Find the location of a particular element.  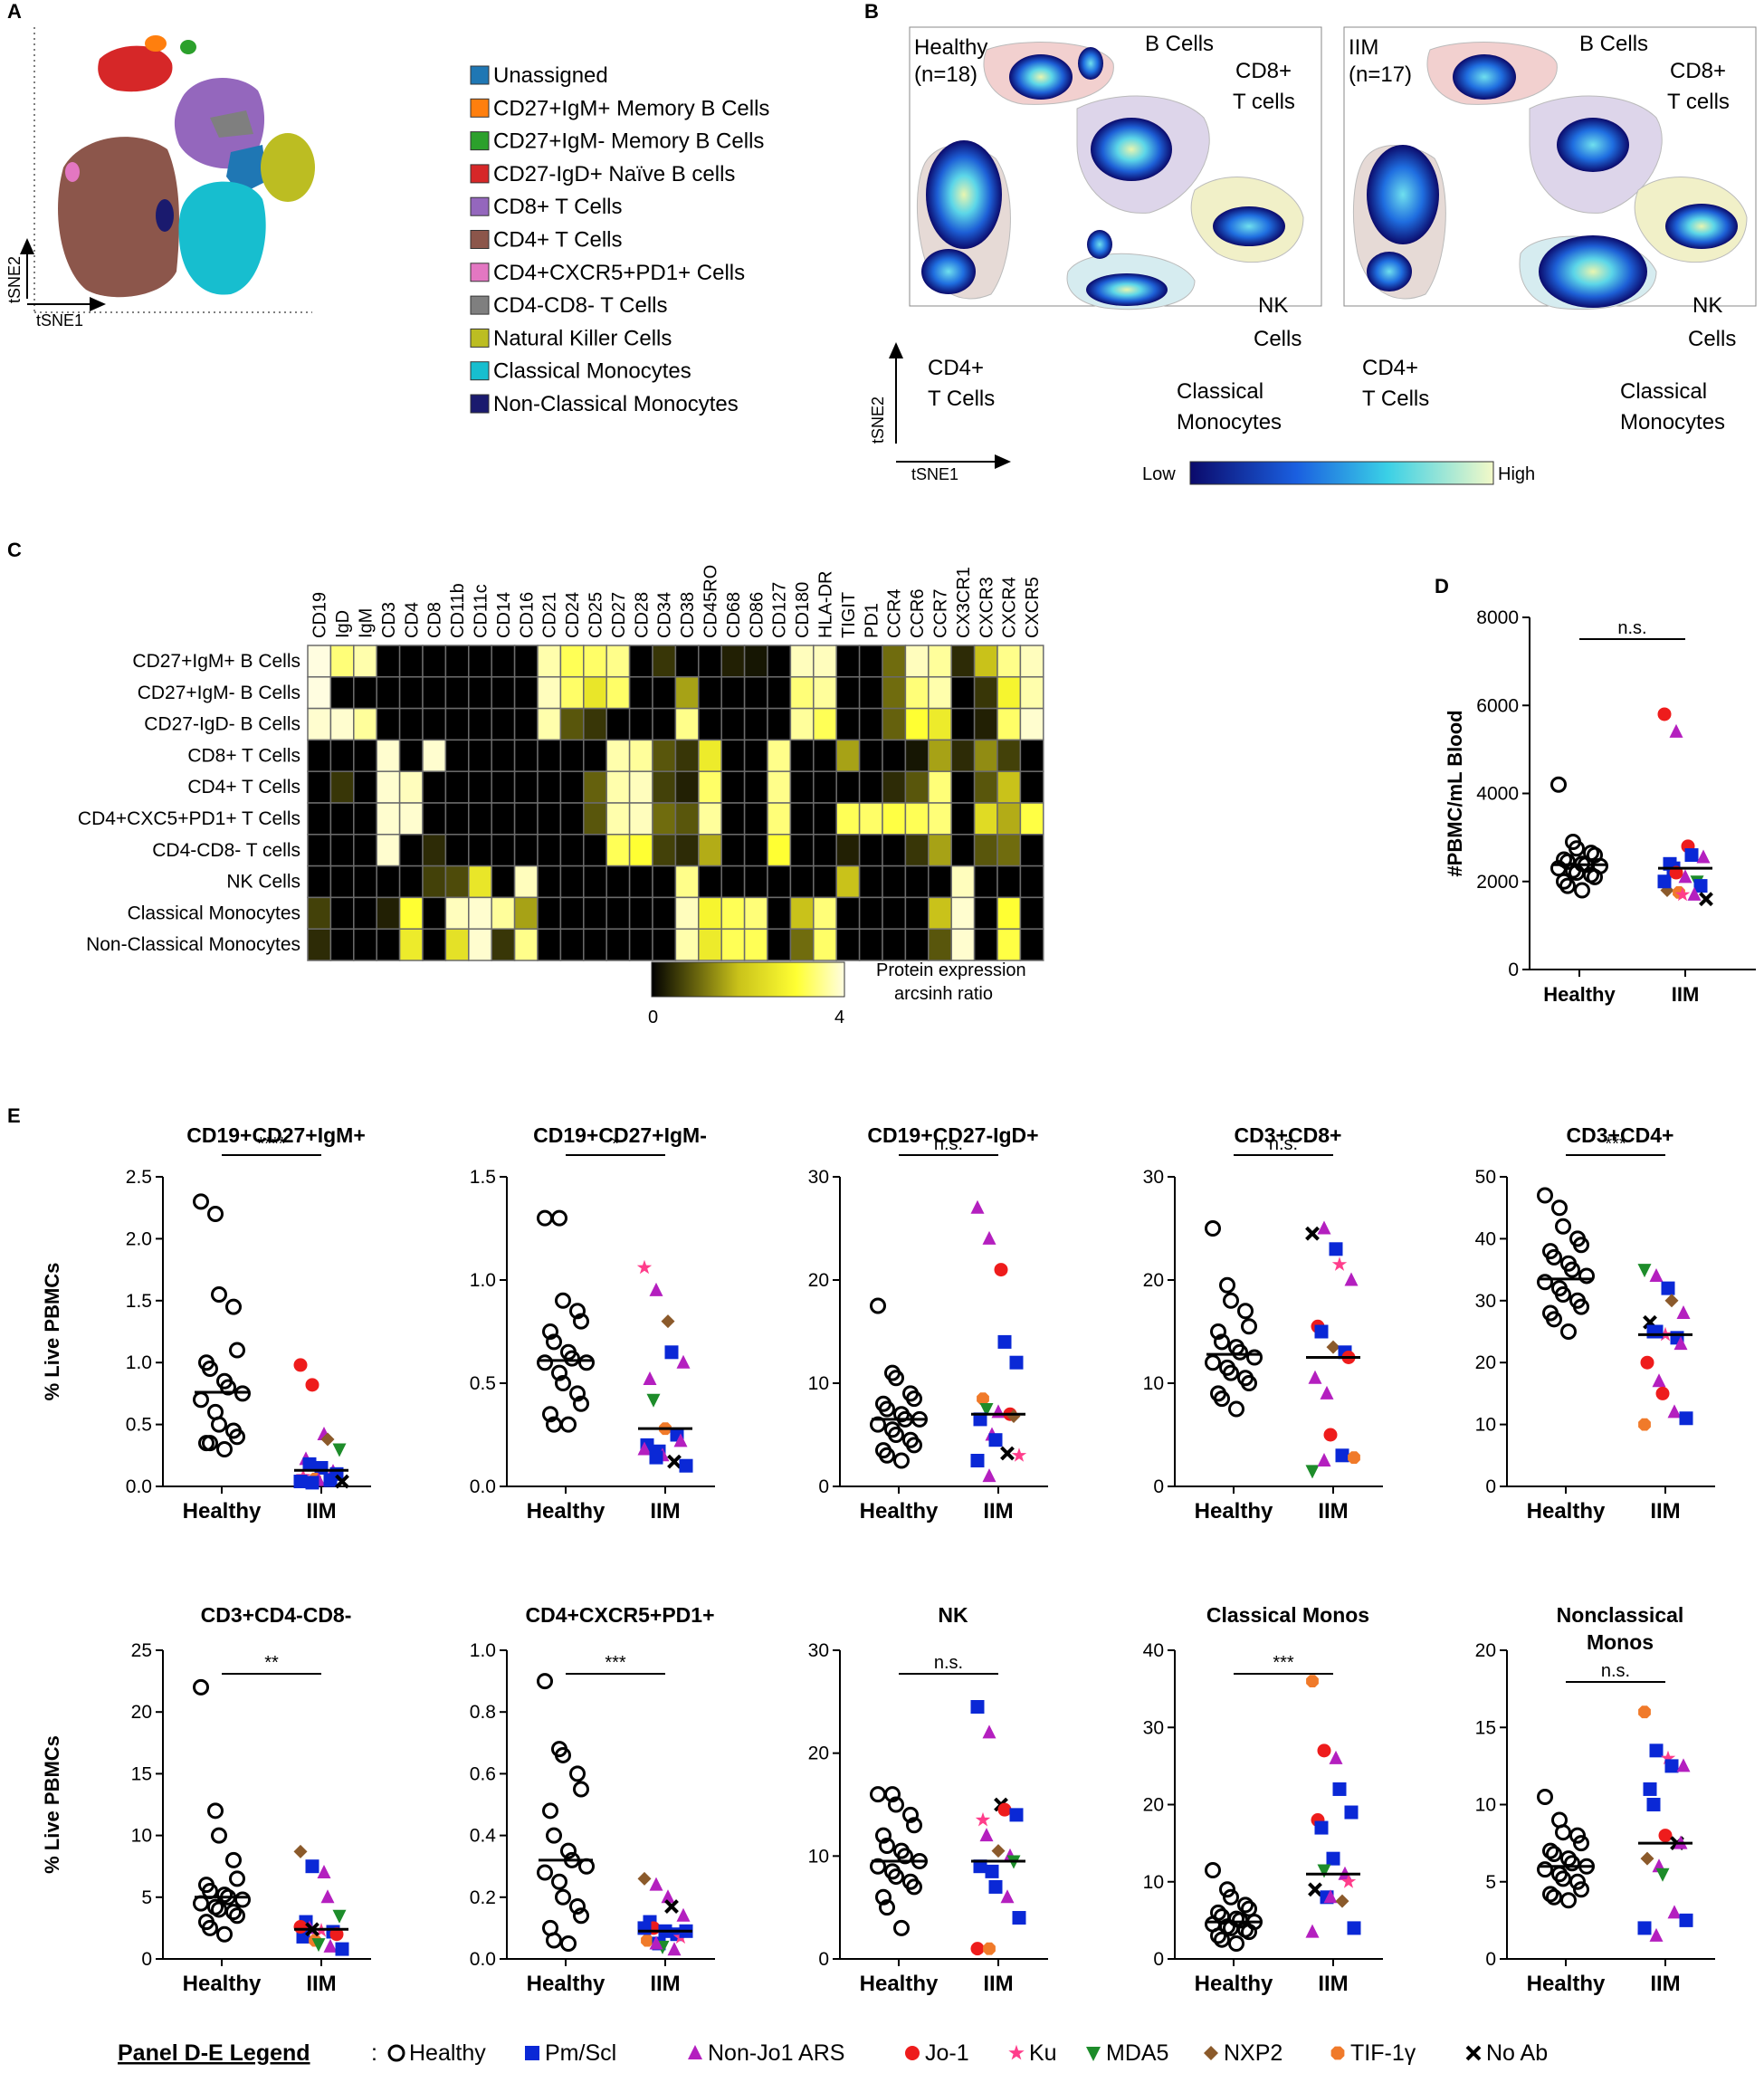

point-mda5 is located at coordinates (653, 1400).